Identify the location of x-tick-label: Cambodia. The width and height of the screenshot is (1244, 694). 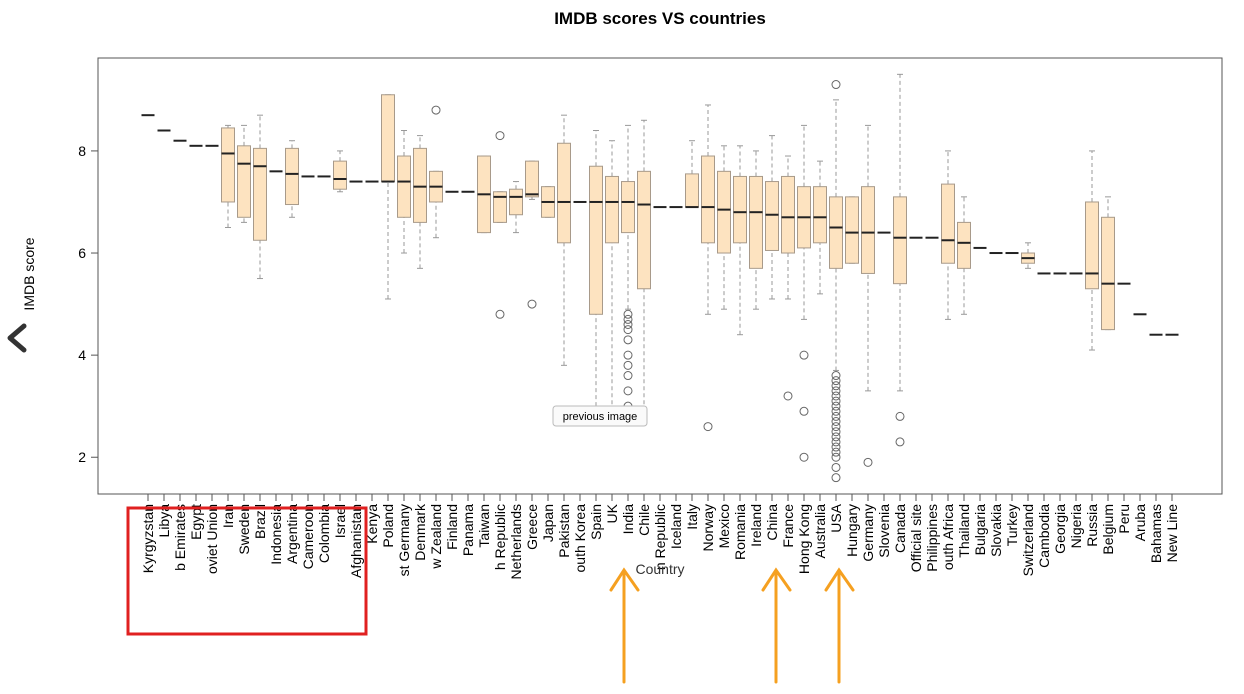
(1044, 536).